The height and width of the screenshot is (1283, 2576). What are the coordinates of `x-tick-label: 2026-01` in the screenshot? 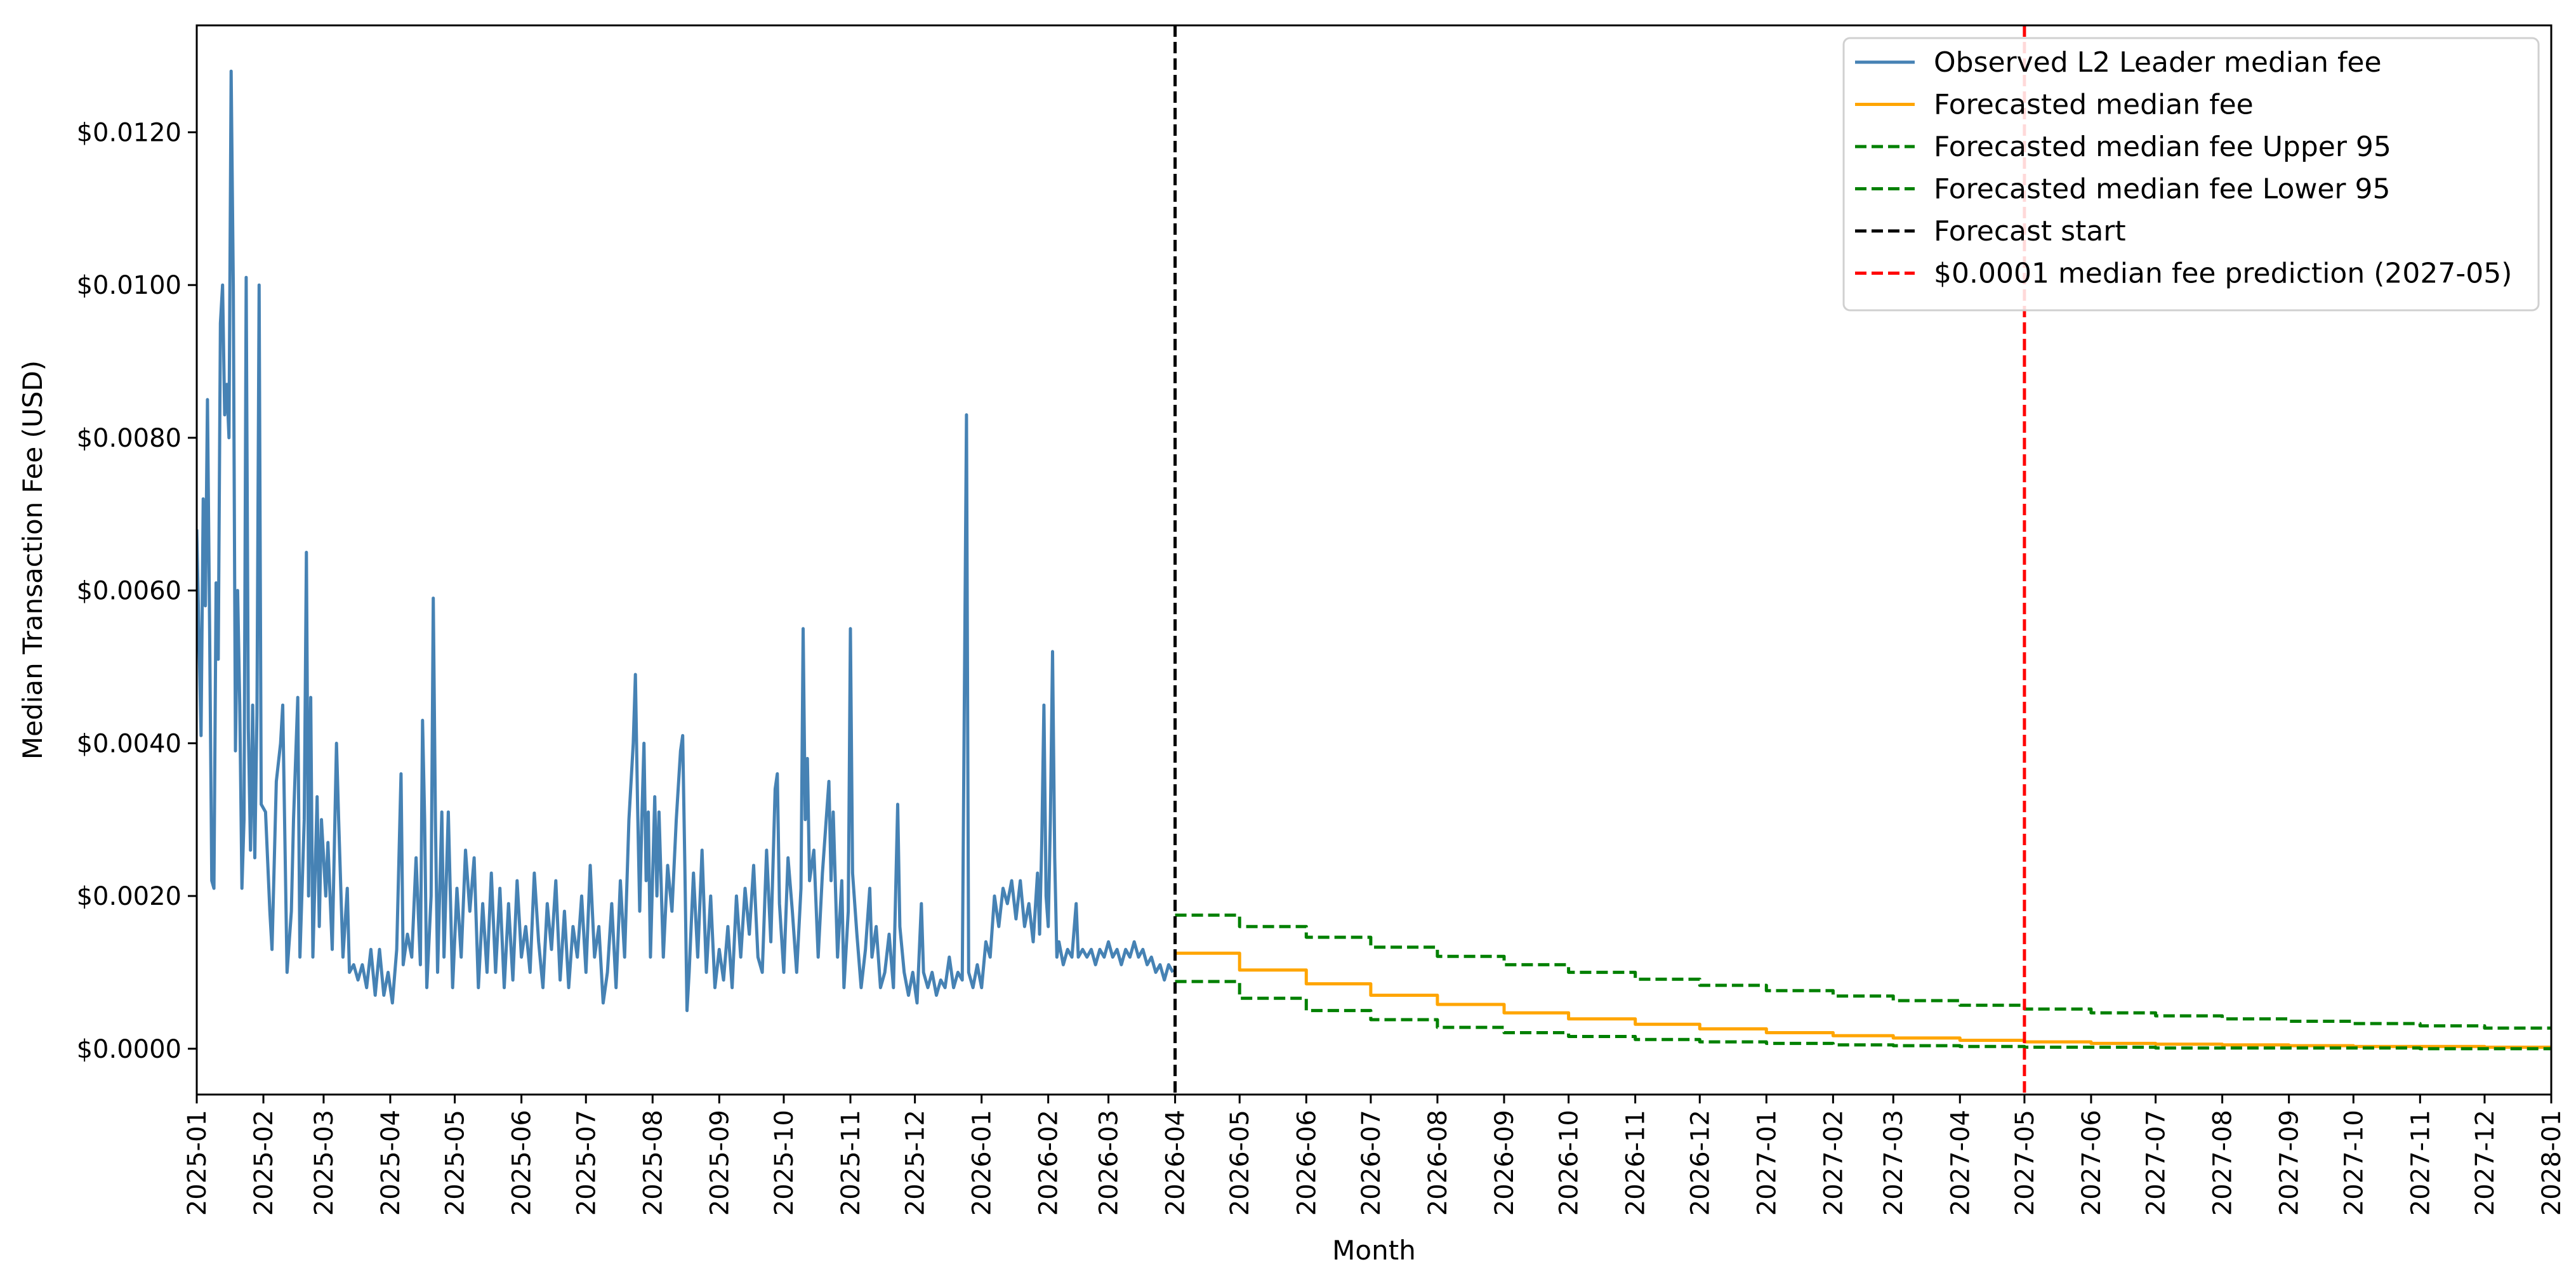 It's located at (983, 1163).